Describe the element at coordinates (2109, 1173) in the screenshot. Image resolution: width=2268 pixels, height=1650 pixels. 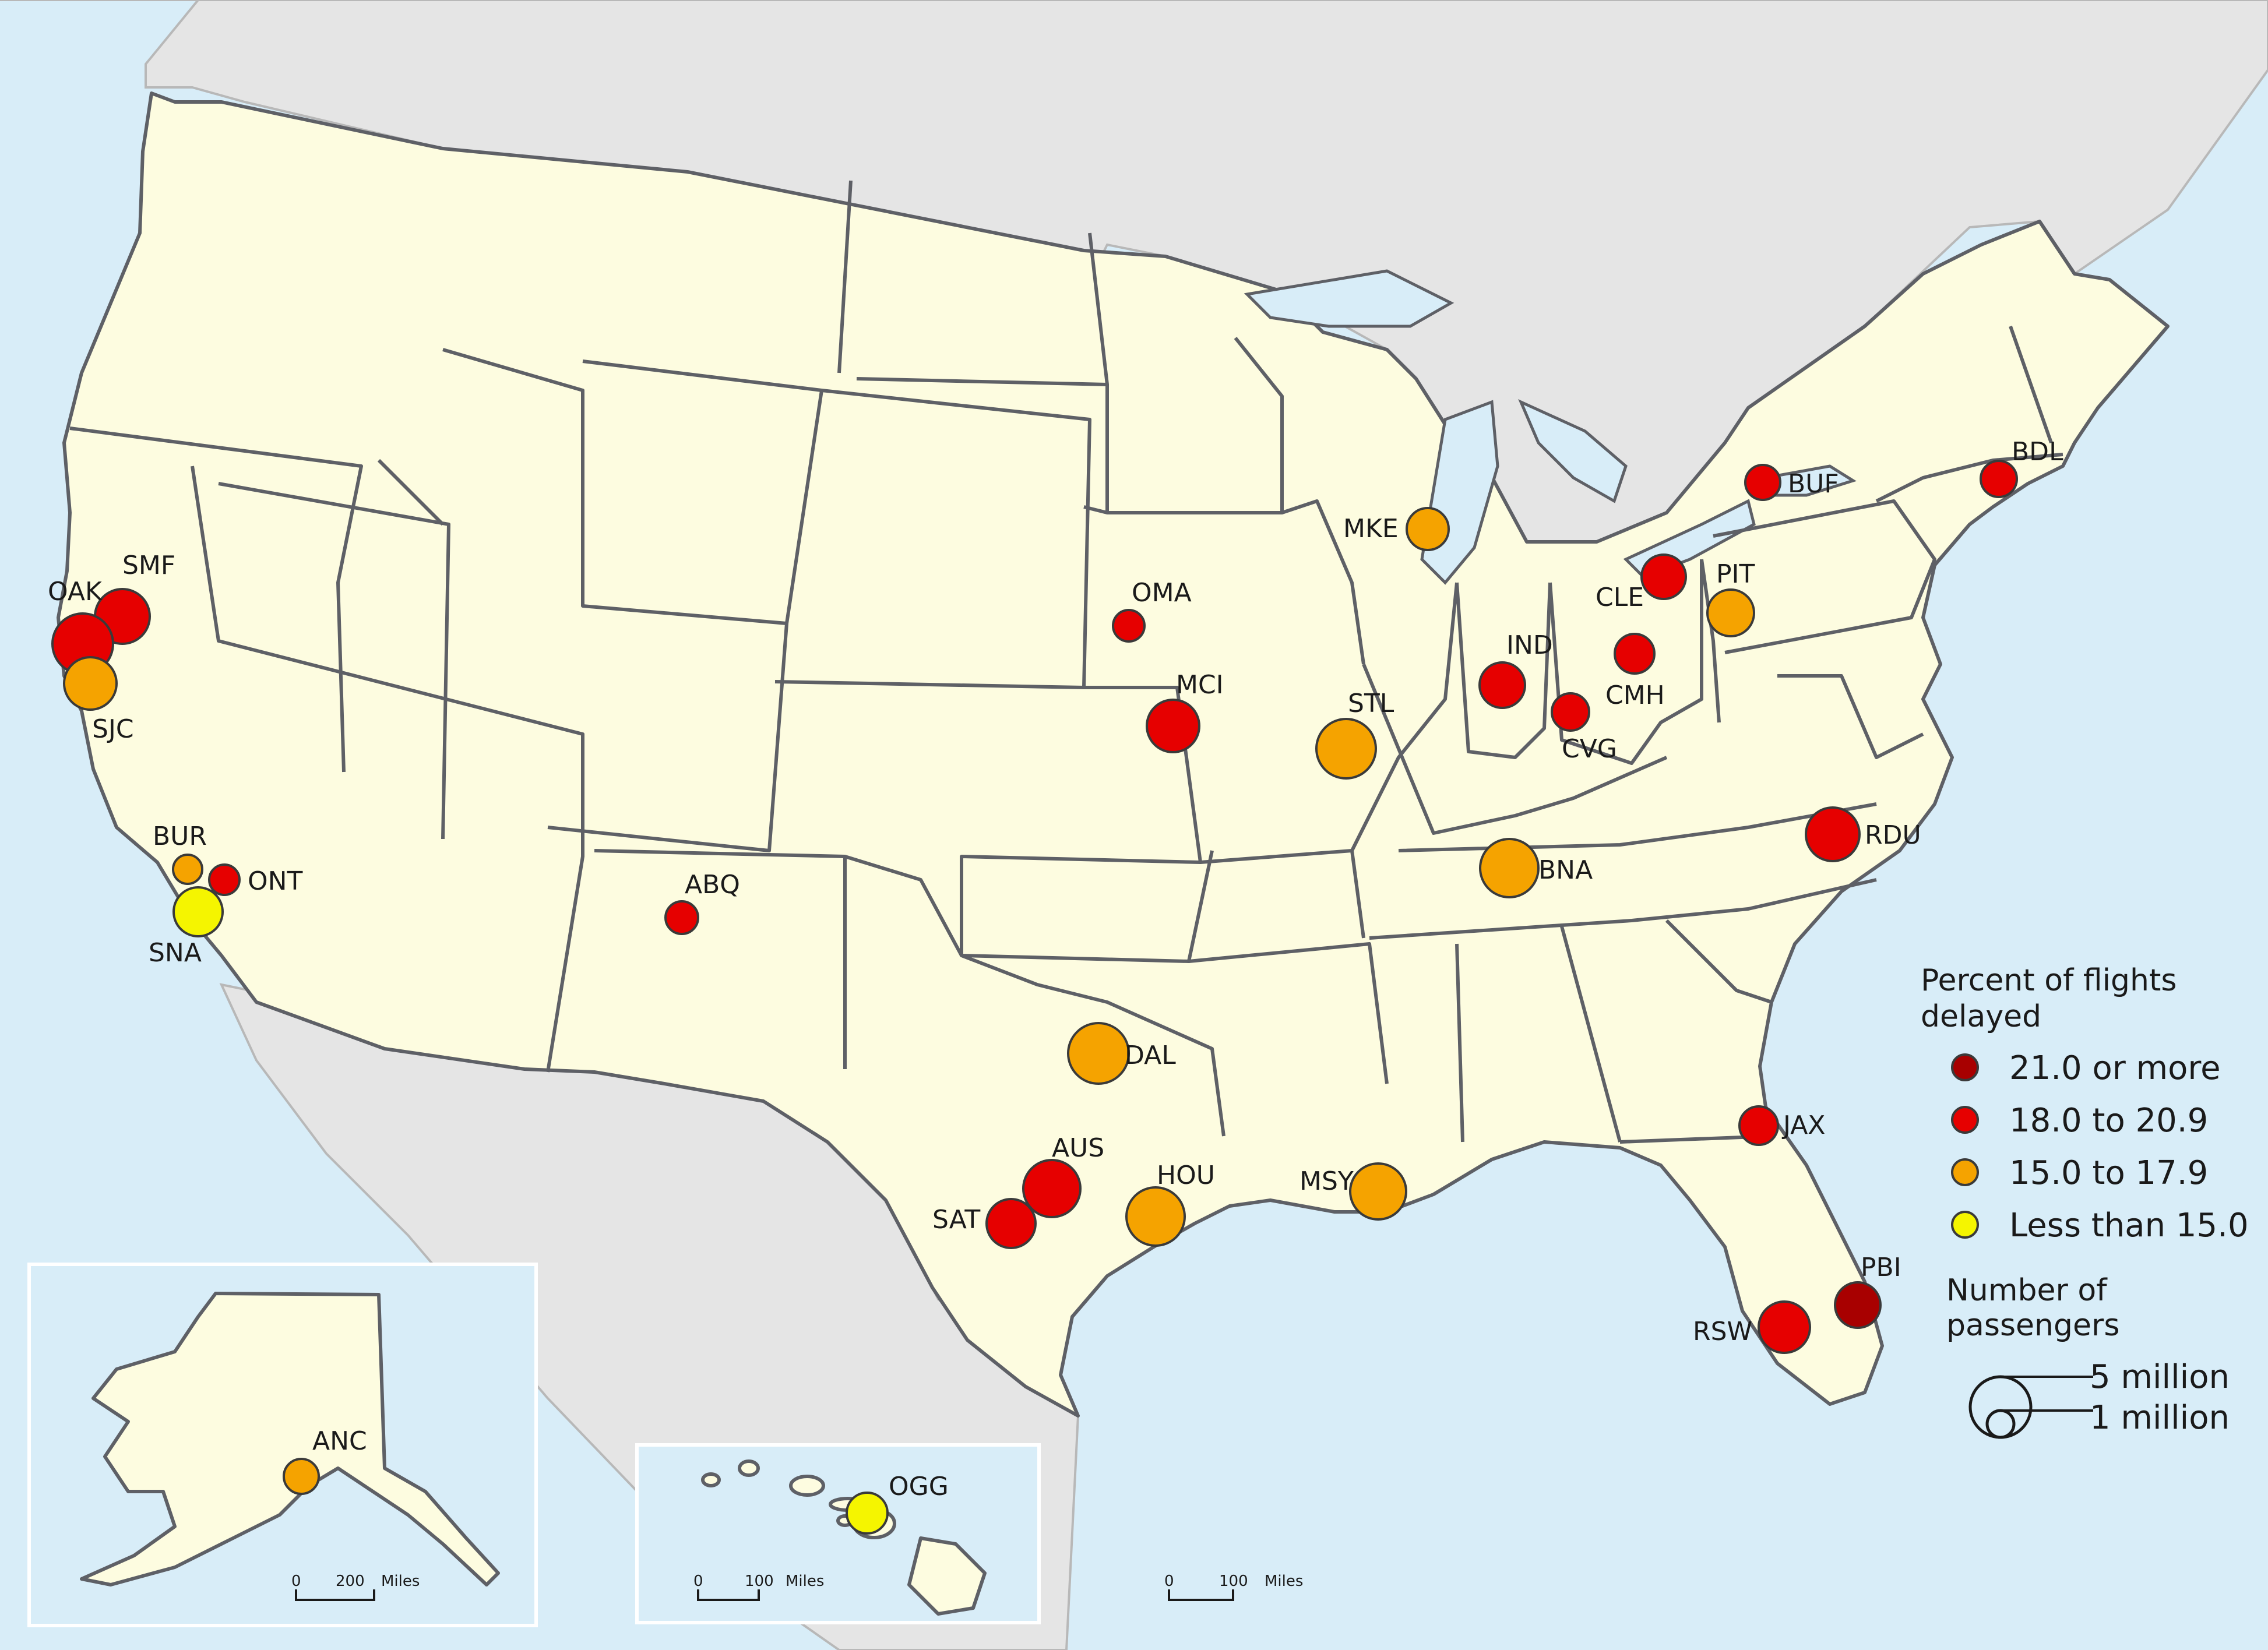
I see `legend-label-15-to-17-9: 15.0 to 17.9` at that location.